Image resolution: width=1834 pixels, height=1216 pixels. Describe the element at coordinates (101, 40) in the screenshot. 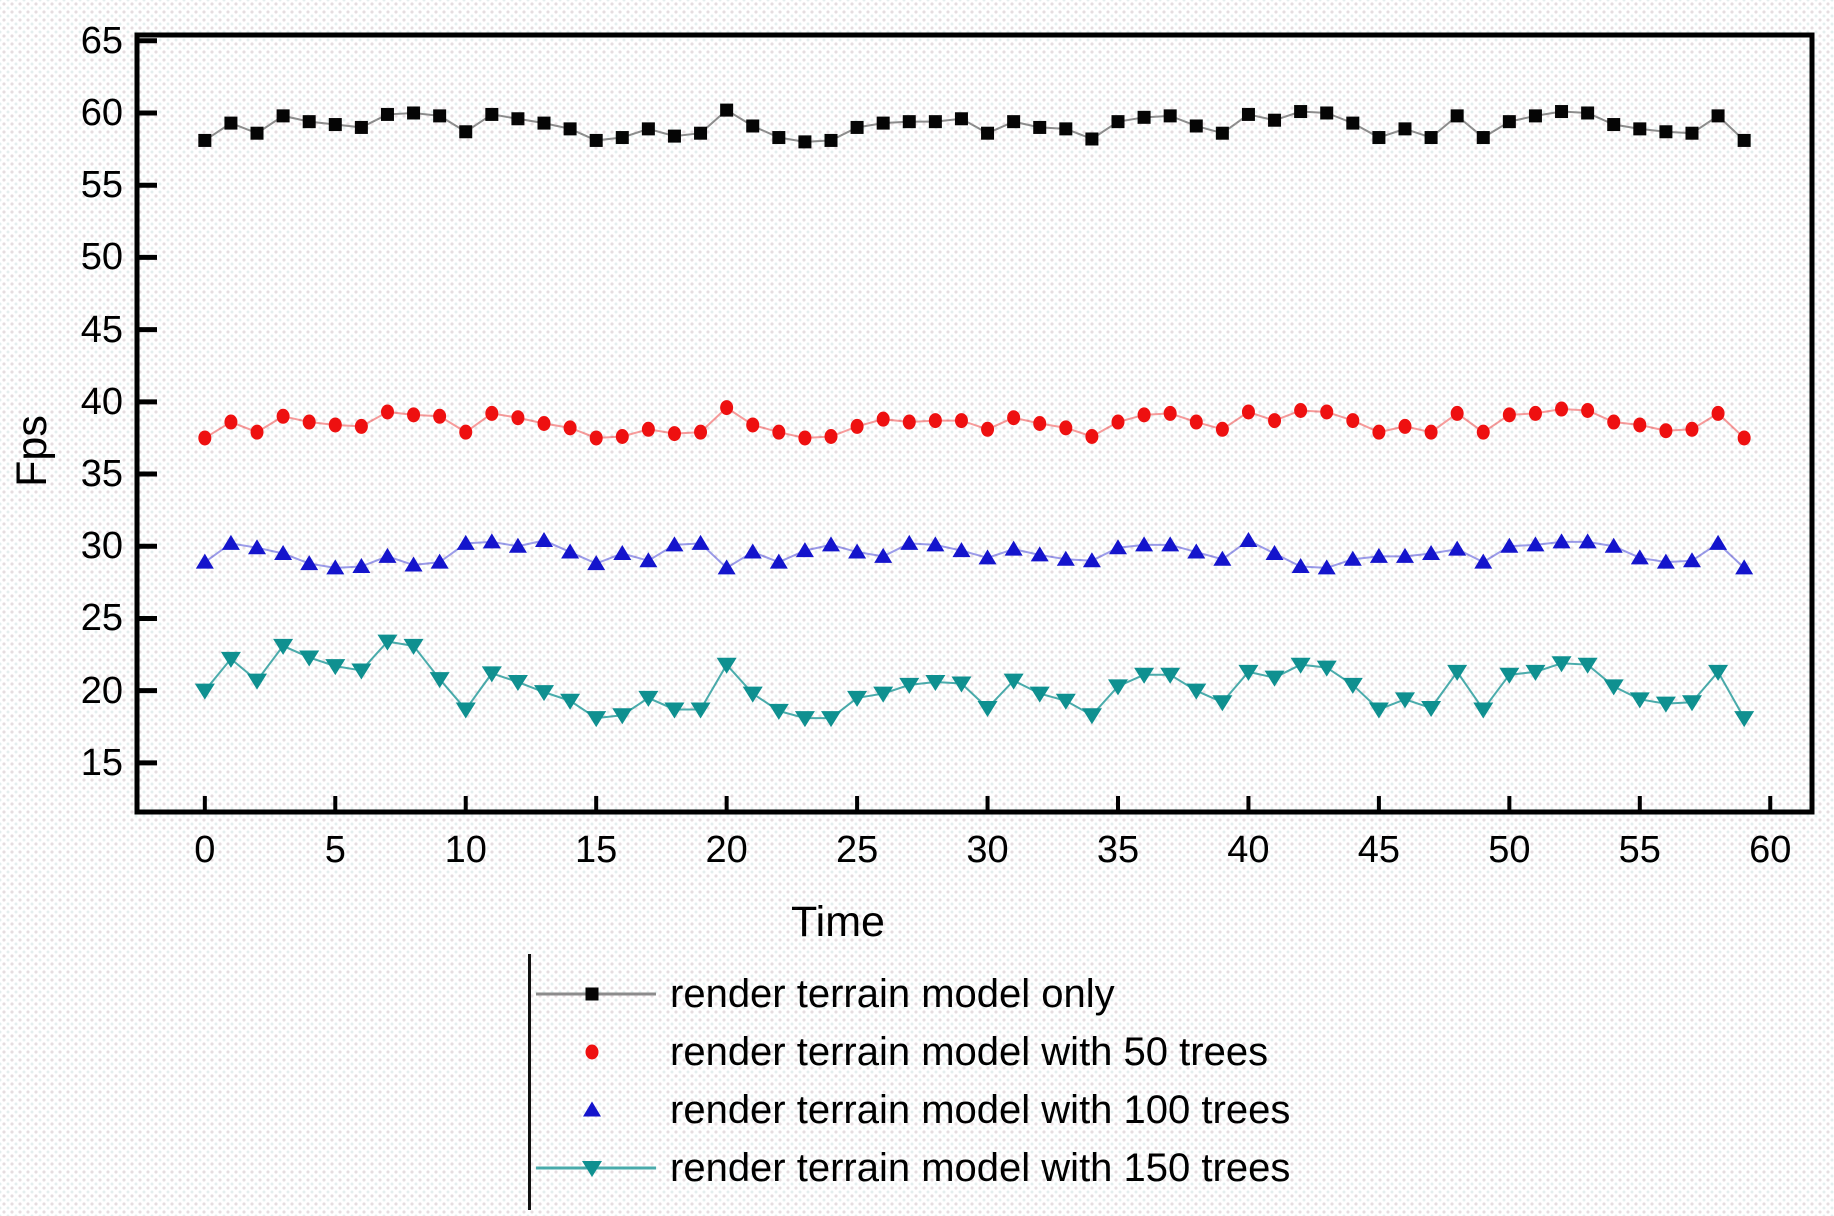

I see `y-tick-label: 65` at that location.